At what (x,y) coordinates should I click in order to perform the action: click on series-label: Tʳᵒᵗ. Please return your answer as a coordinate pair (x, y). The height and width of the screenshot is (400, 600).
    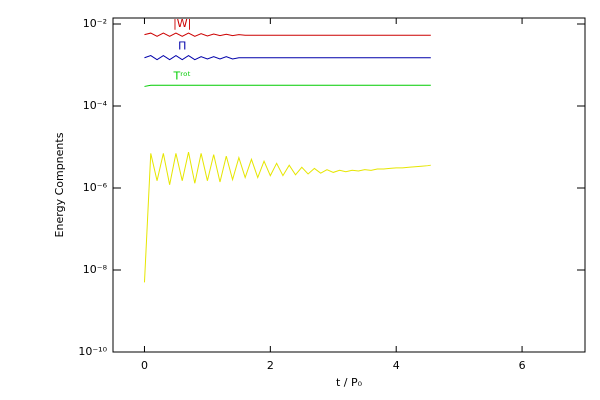
    Looking at the image, I should click on (182, 75).